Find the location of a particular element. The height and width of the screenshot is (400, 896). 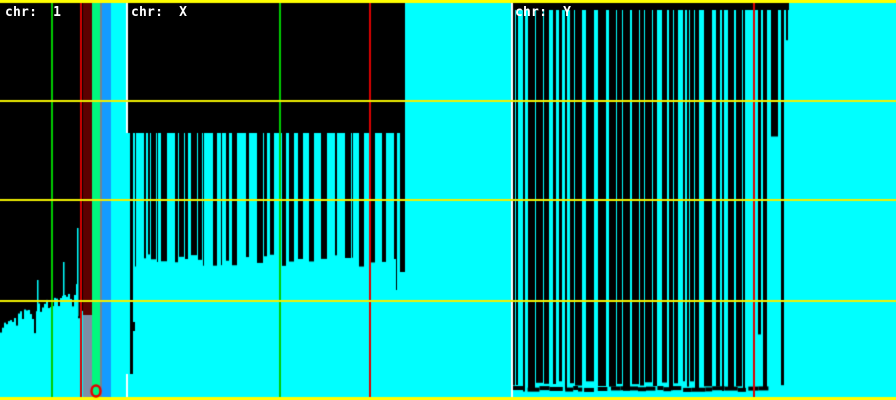

panel-label-chrX: chr: X is located at coordinates (159, 12).